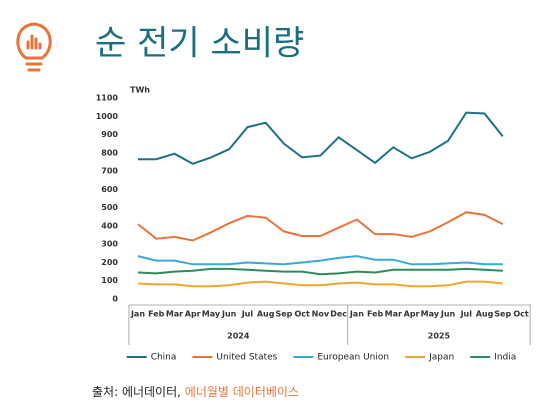 Image resolution: width=560 pixels, height=411 pixels. Describe the element at coordinates (109, 134) in the screenshot. I see `y-tick-label: 900` at that location.